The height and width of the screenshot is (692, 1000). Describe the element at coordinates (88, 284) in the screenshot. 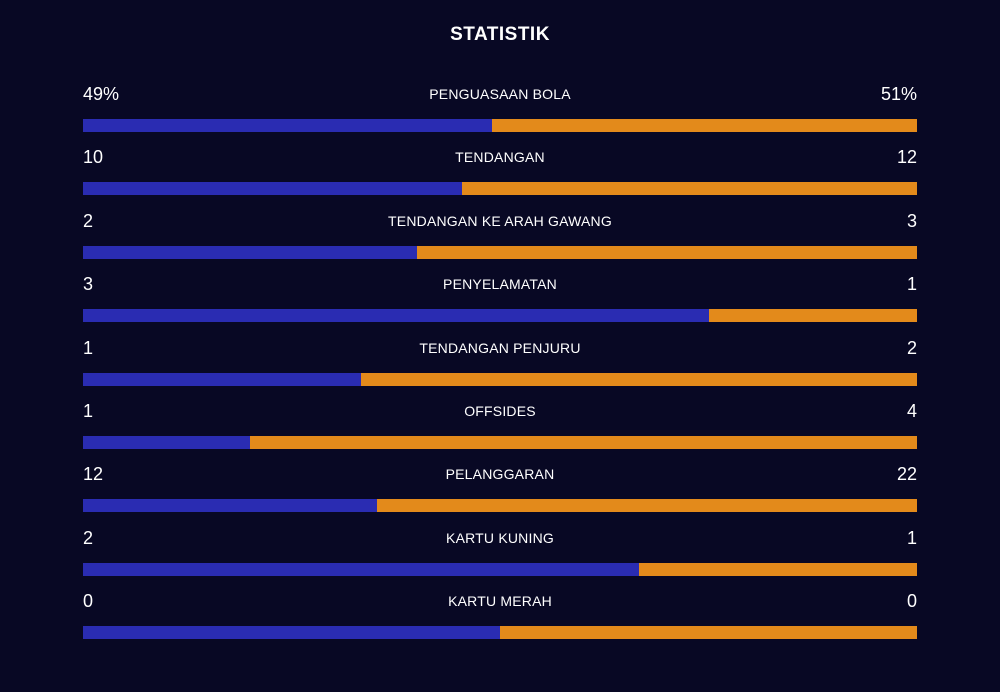

I see `home-value: 3` at that location.